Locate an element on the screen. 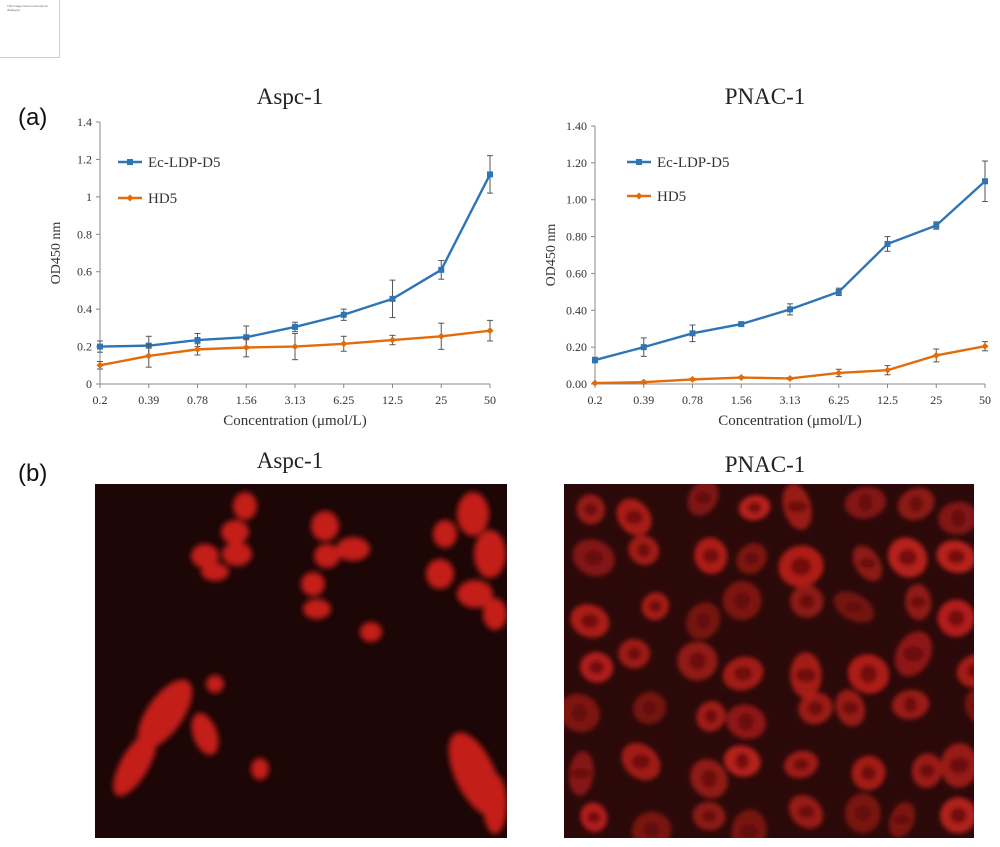  y-tick-label: 0.40 is located at coordinates (576, 310).